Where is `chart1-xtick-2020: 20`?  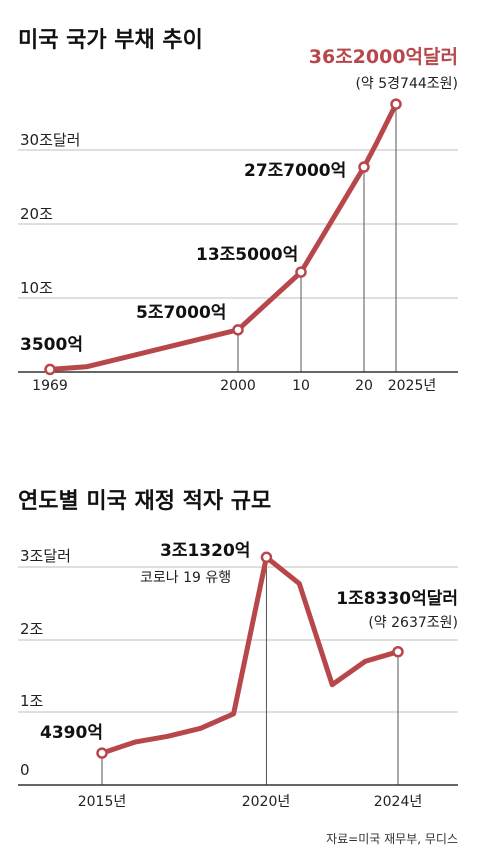
chart1-xtick-2020: 20 is located at coordinates (364, 386).